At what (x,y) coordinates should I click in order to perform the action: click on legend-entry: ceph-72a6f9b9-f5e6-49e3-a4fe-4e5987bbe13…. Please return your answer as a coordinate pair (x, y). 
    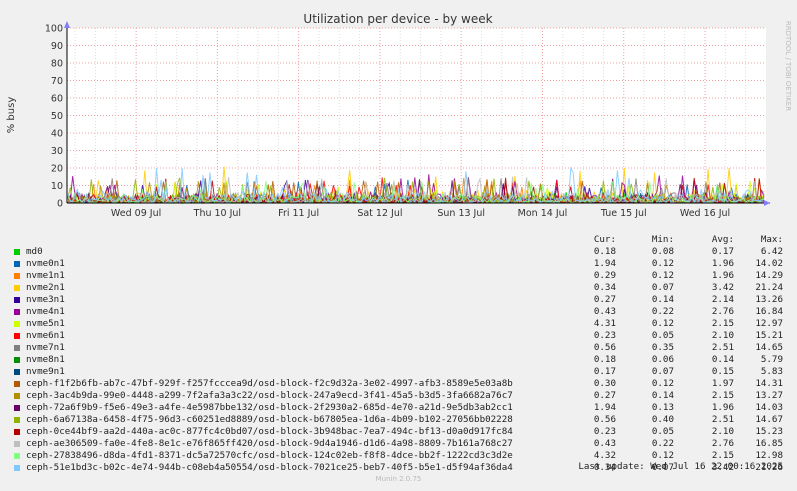
    Looking at the image, I should click on (400, 408).